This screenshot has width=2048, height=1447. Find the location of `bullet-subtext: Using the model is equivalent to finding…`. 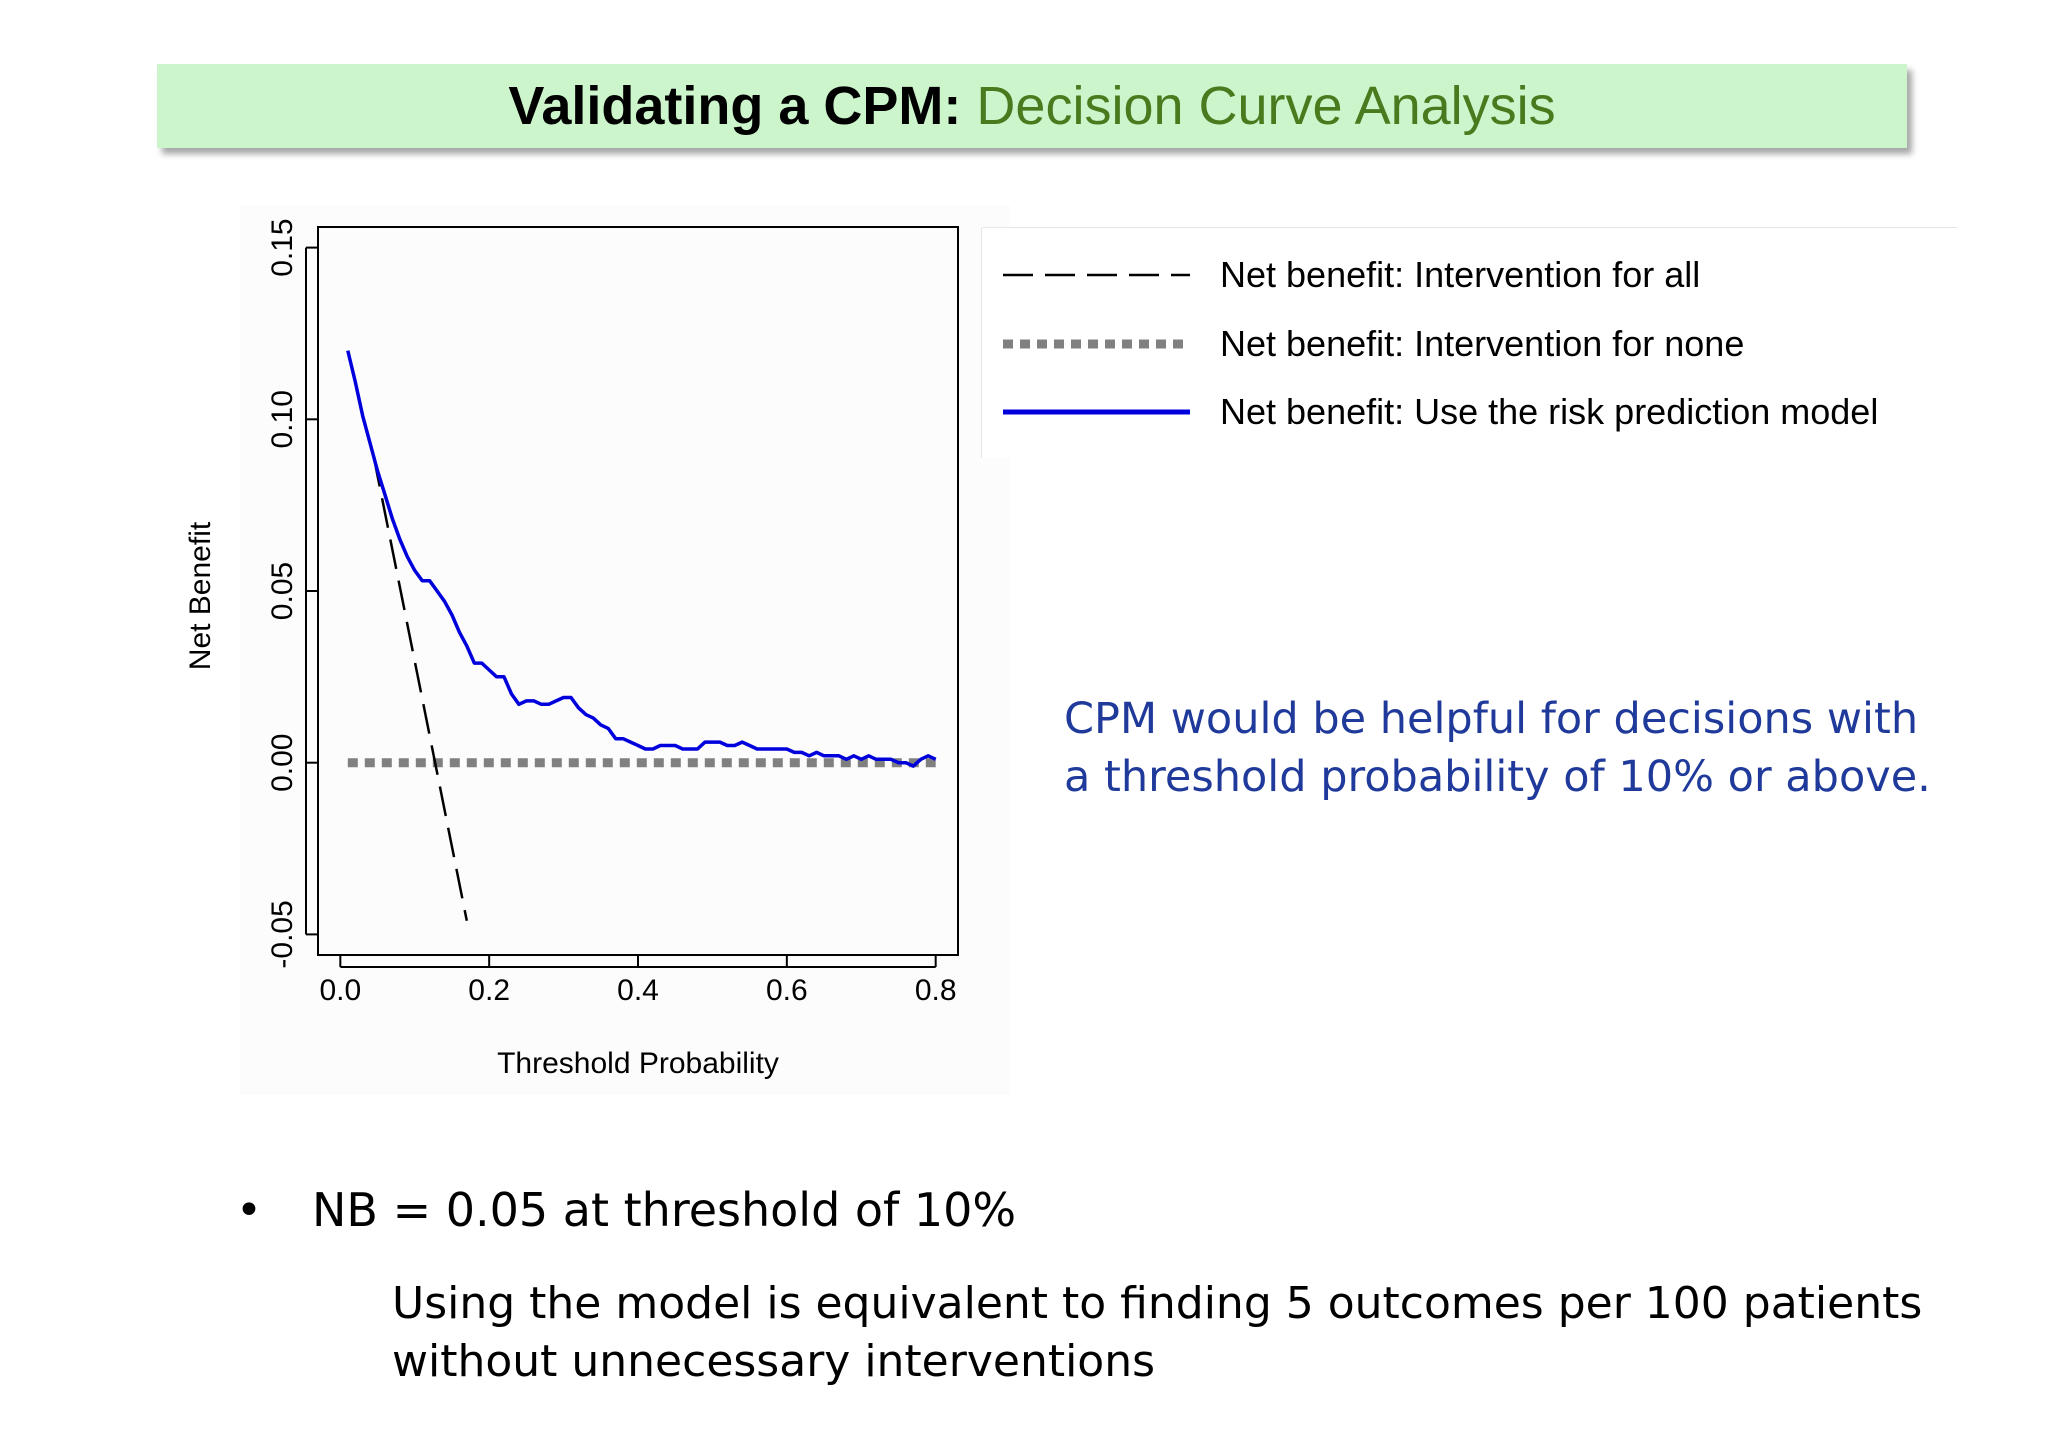

bullet-subtext: Using the model is equivalent to finding… is located at coordinates (1157, 1333).